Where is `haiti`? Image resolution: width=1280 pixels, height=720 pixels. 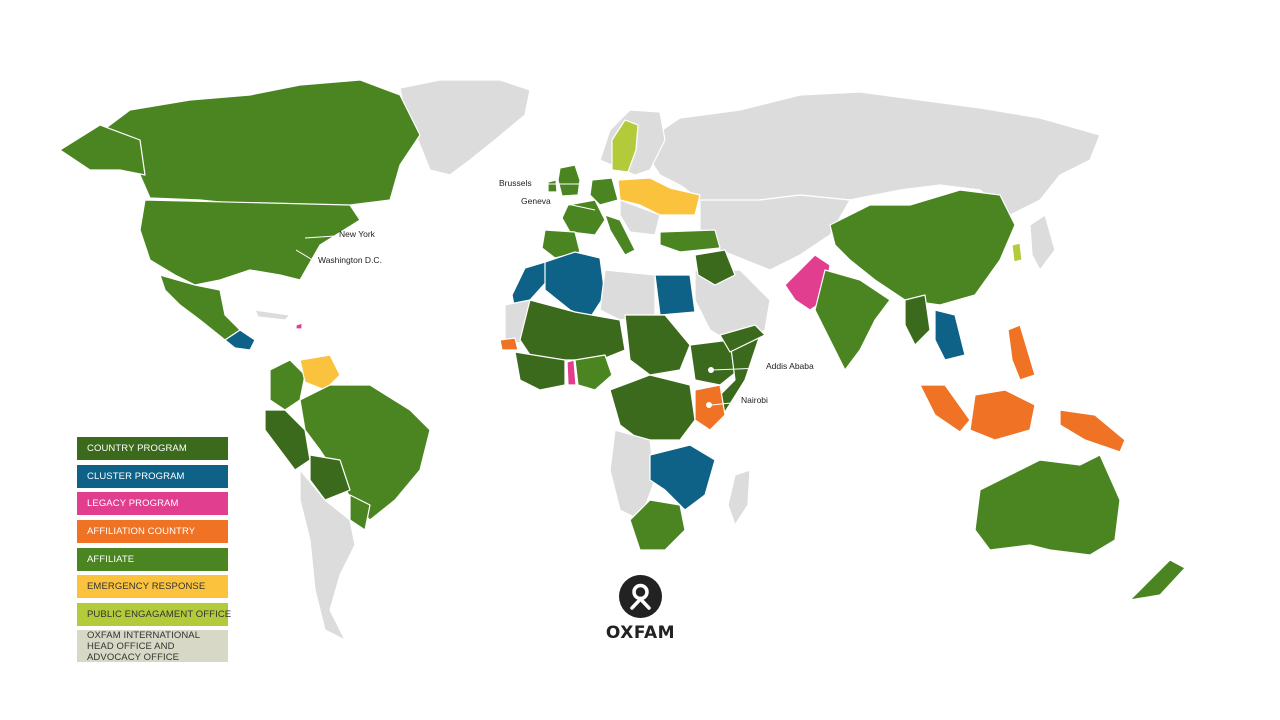
haiti is located at coordinates (299, 326).